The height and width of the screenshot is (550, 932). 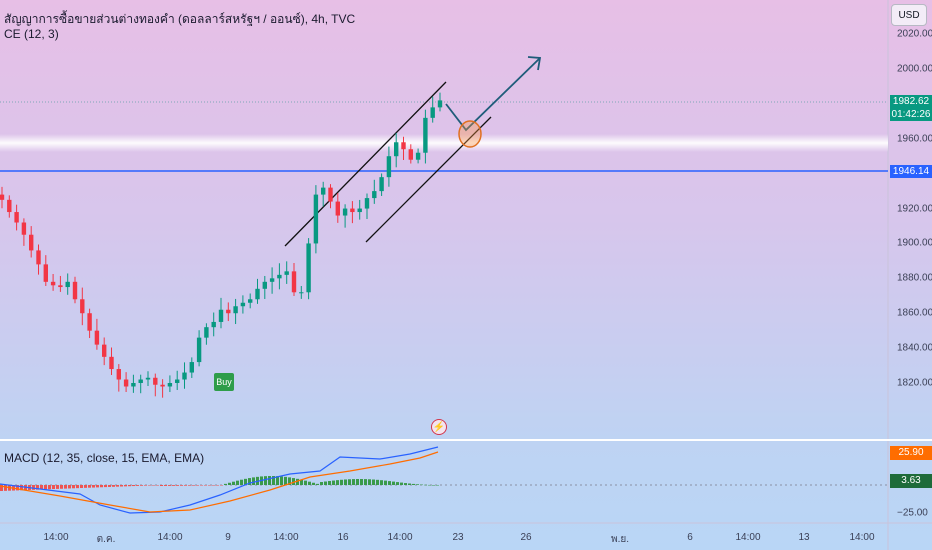 I want to click on time-tick: 23, so click(x=458, y=537).